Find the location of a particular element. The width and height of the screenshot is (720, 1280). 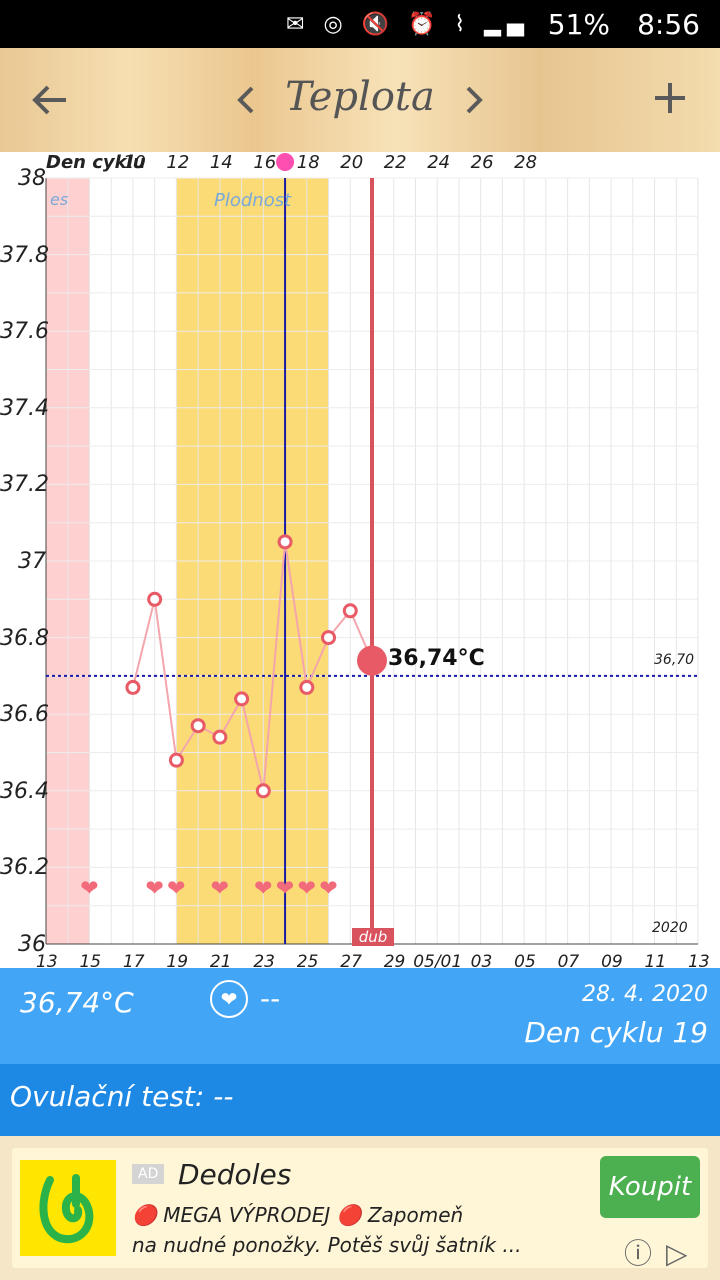

x-tick-label: 05/01 is located at coordinates (438, 962).